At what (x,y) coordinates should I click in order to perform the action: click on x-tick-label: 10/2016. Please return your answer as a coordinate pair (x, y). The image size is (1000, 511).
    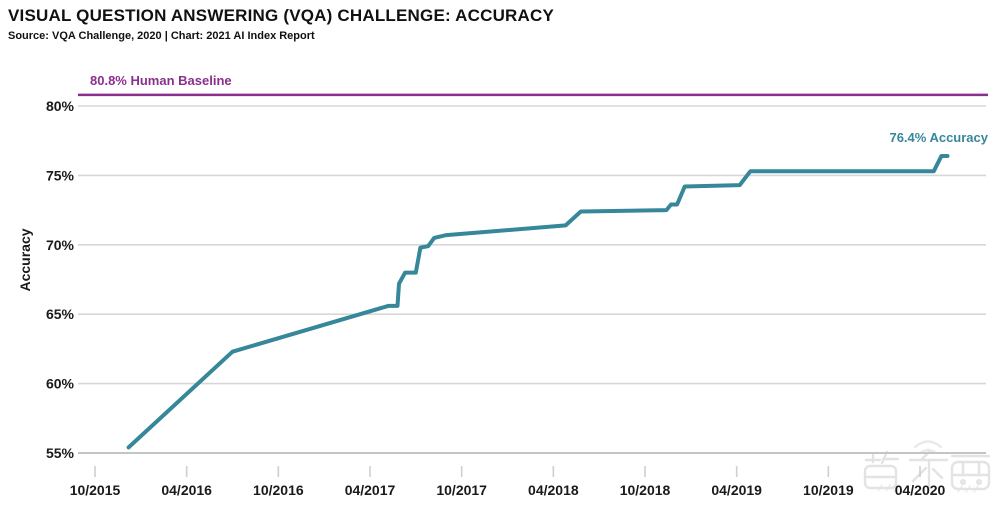
    Looking at the image, I should click on (278, 490).